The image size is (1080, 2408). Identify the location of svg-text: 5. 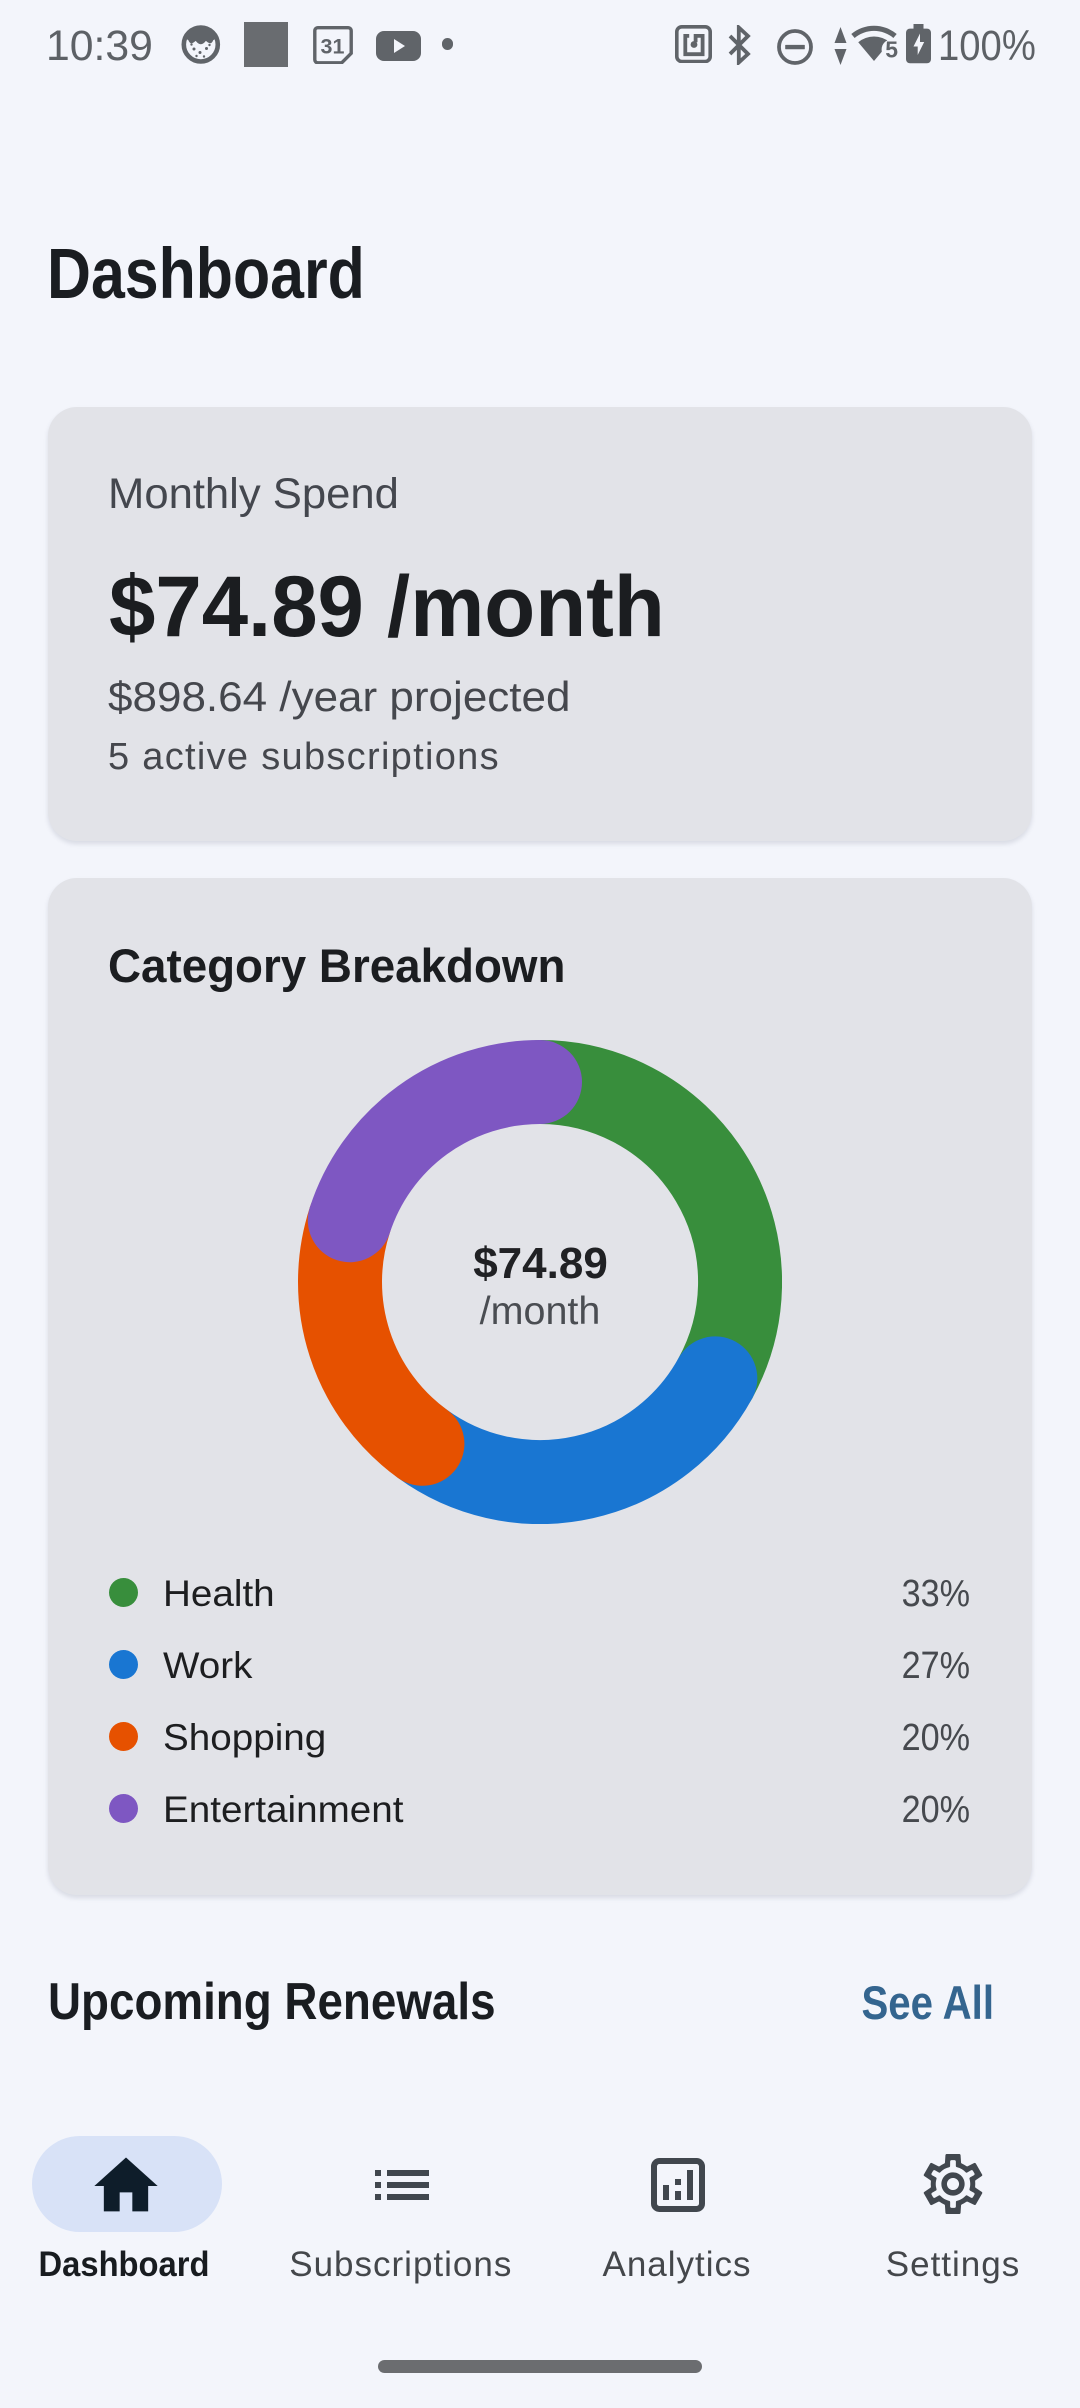
(891, 50).